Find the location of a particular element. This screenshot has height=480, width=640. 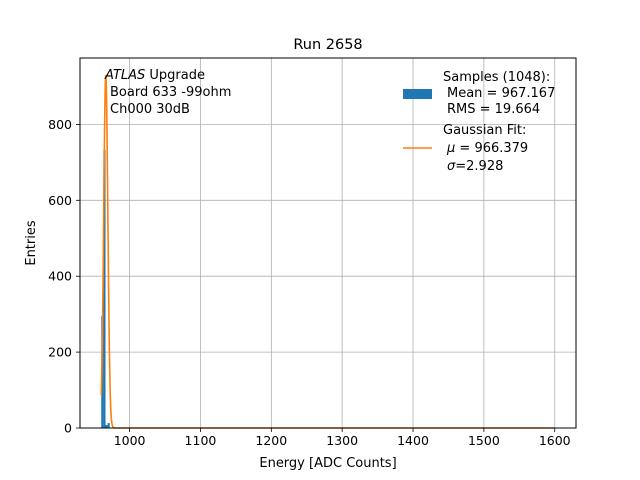

x-tick-label: 1200 is located at coordinates (271, 440).